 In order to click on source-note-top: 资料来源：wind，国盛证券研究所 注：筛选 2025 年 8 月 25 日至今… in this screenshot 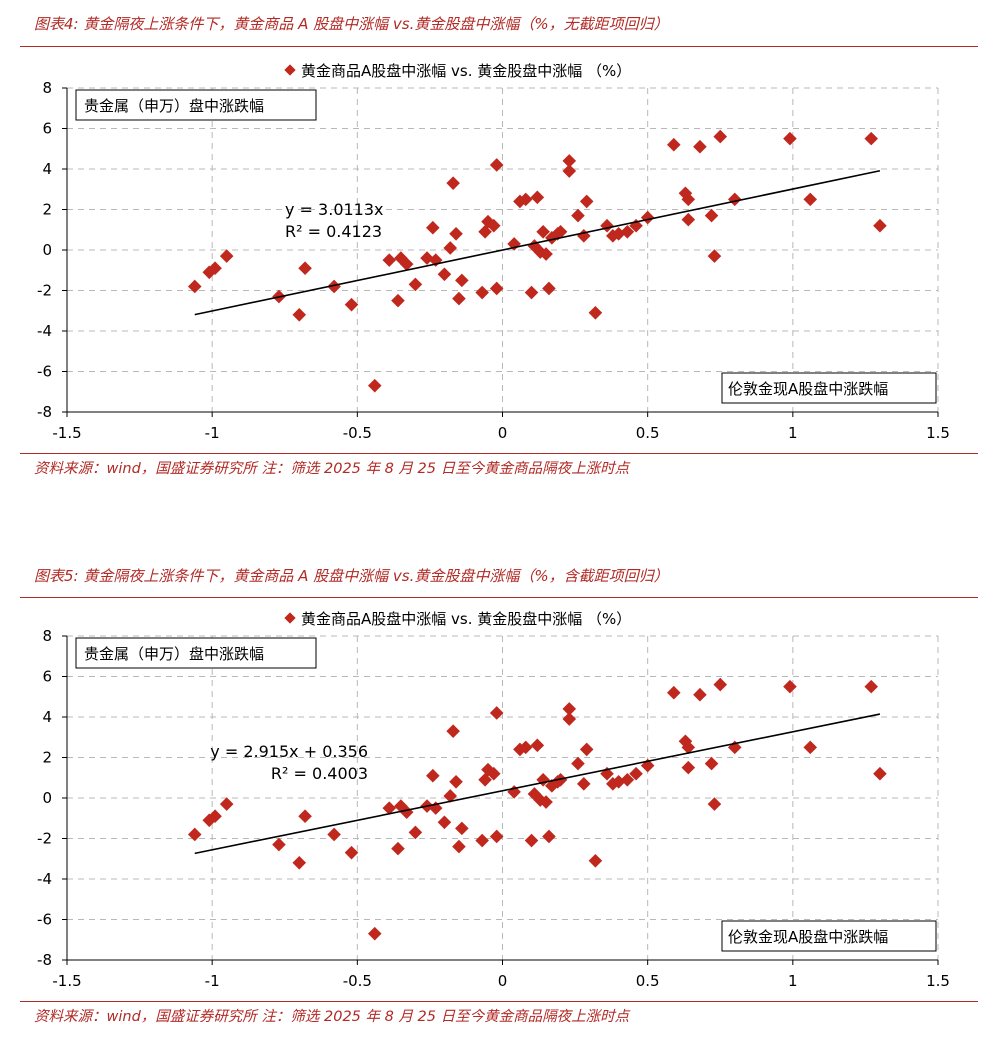, I will do `click(332, 469)`.